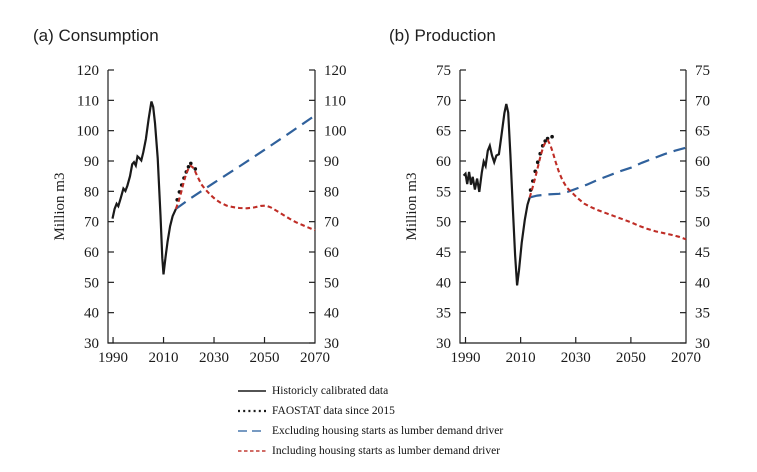 This screenshot has height=472, width=757. I want to click on solid-line-swatch-icon, so click(252, 391).